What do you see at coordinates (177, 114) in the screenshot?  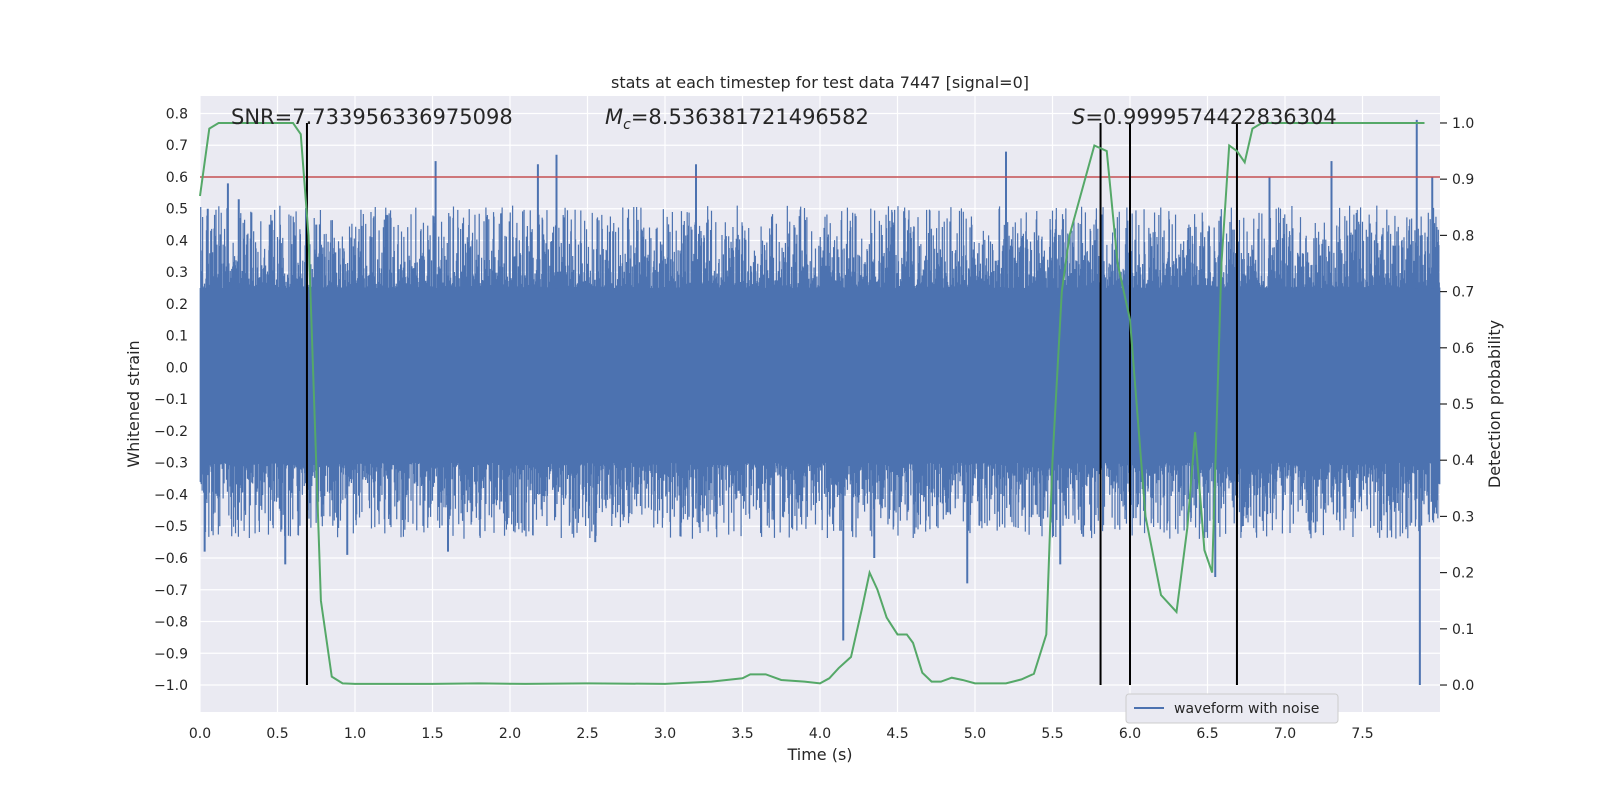 I see `y-tick-label: 0.8` at bounding box center [177, 114].